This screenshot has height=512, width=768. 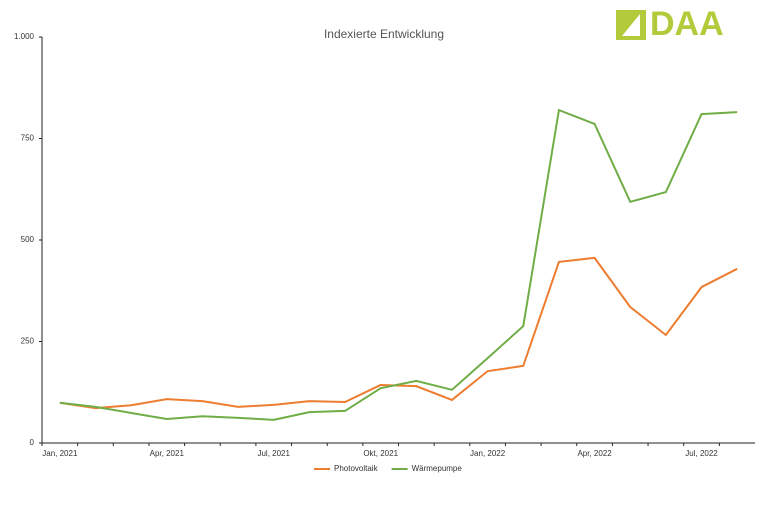 What do you see at coordinates (701, 453) in the screenshot?
I see `x-tick-label: Jul, 2022` at bounding box center [701, 453].